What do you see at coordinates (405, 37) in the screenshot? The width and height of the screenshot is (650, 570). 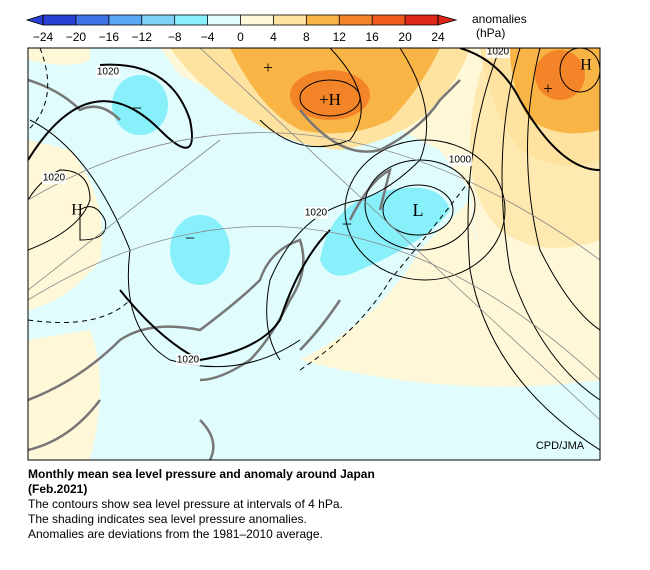 I see `colorbar-tick-label: 20` at bounding box center [405, 37].